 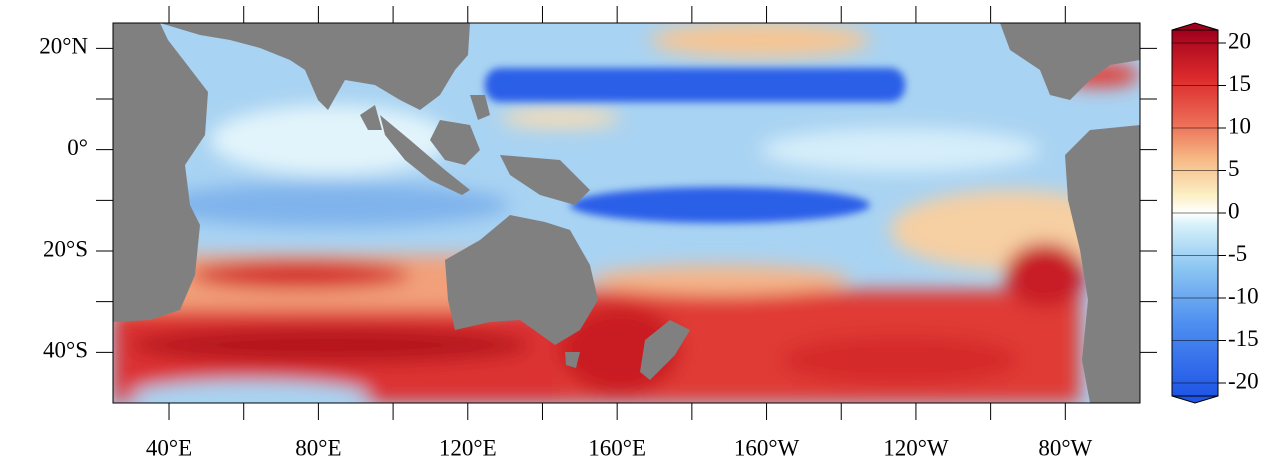 I want to click on x-tick-label: 80°W, so click(x=1065, y=447).